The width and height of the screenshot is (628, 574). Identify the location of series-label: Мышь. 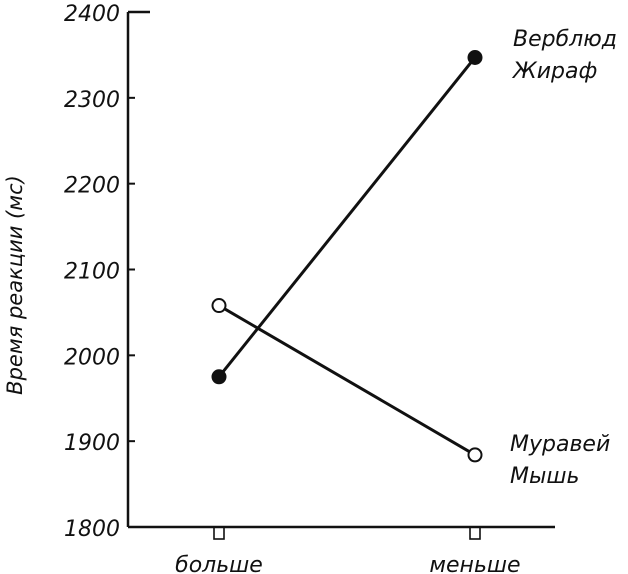
(544, 476).